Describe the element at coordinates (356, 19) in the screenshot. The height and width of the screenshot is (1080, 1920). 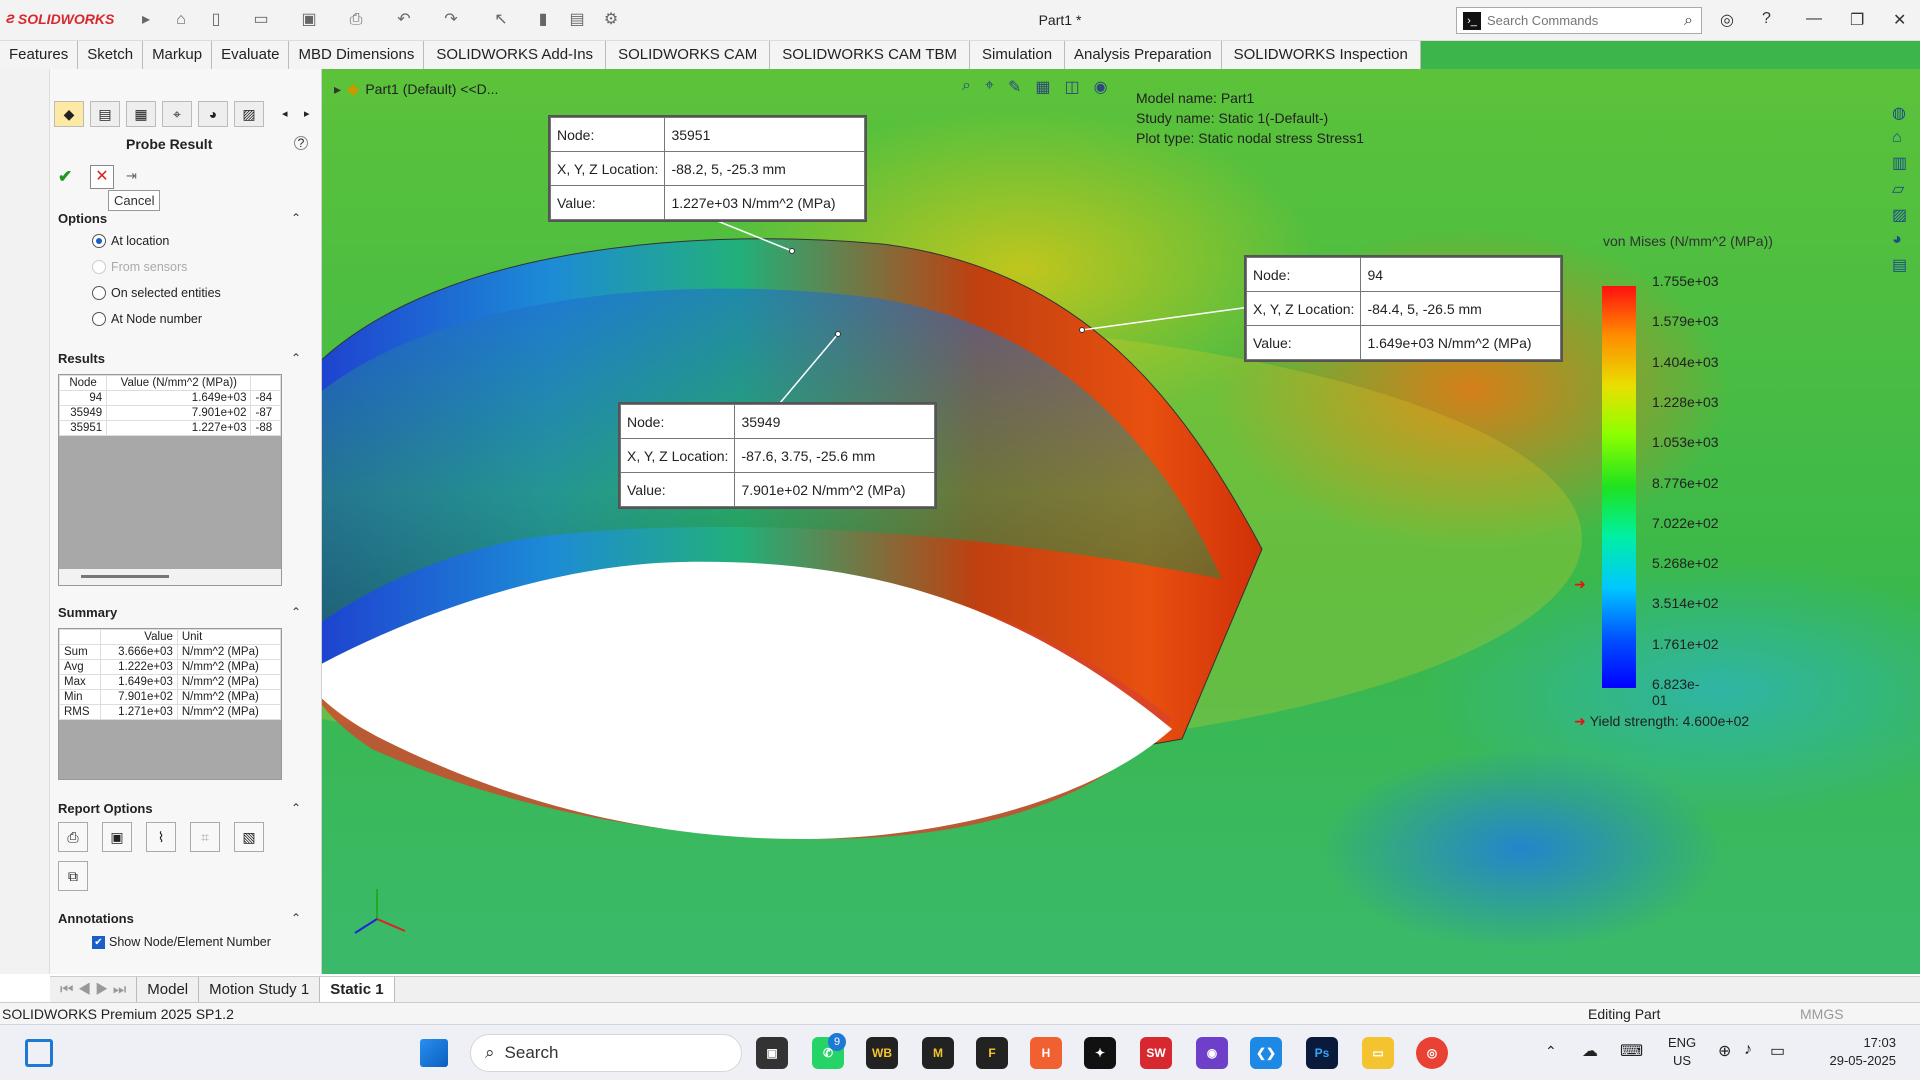
I see `print-icon: ⎙` at that location.